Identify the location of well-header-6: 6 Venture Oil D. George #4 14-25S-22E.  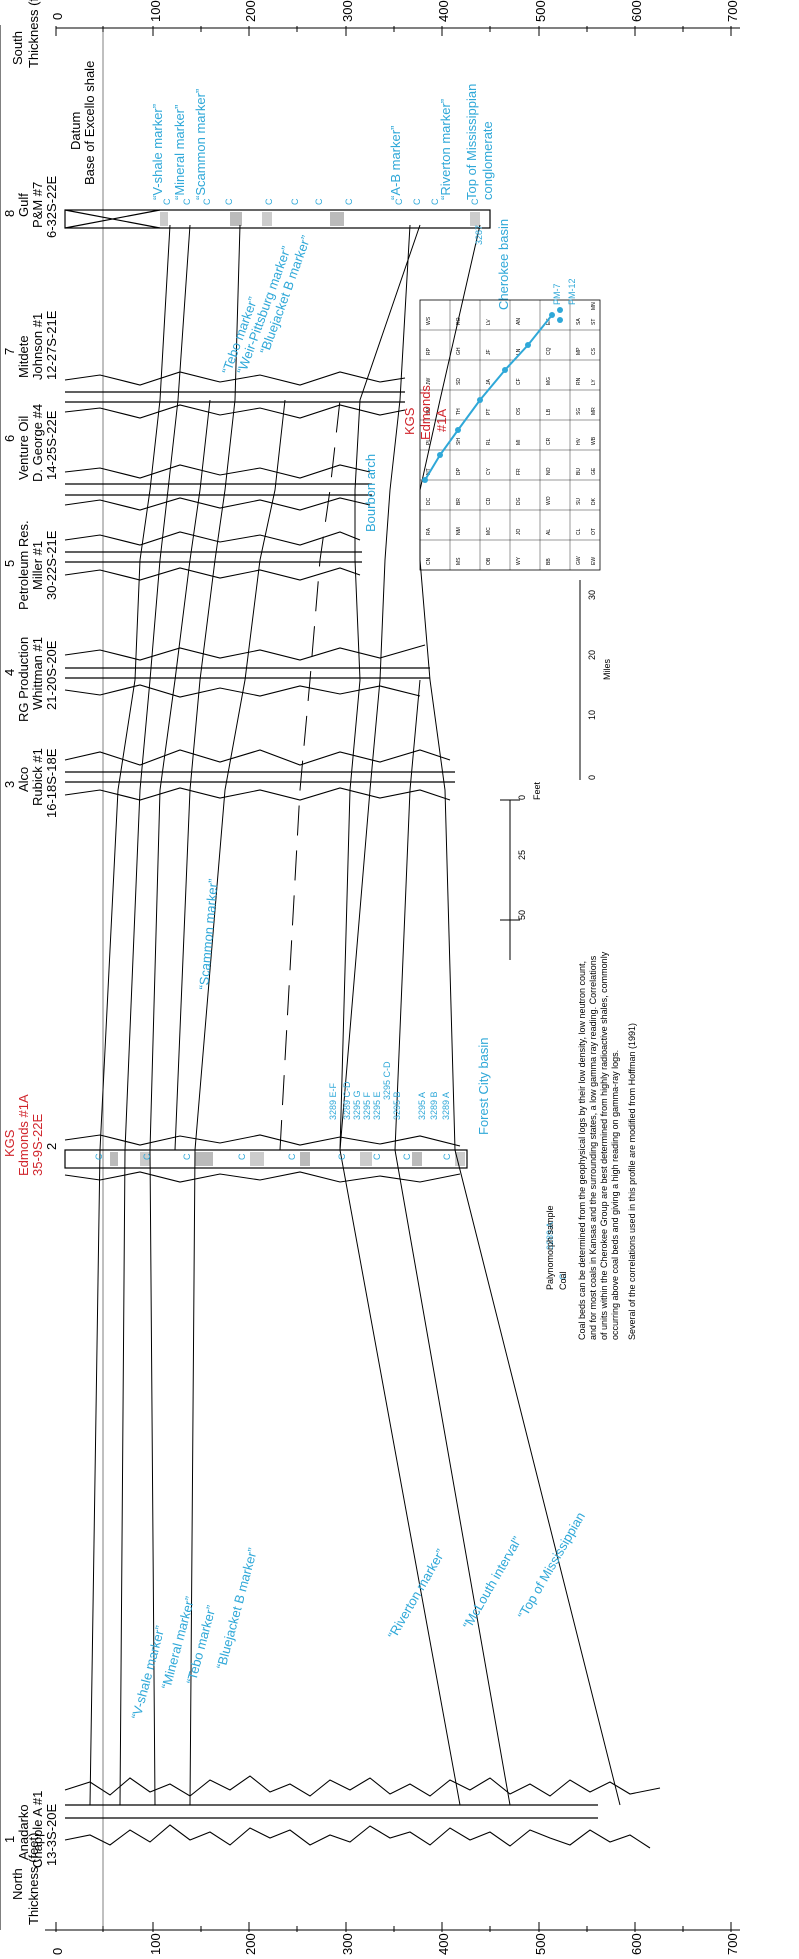
(30, 443).